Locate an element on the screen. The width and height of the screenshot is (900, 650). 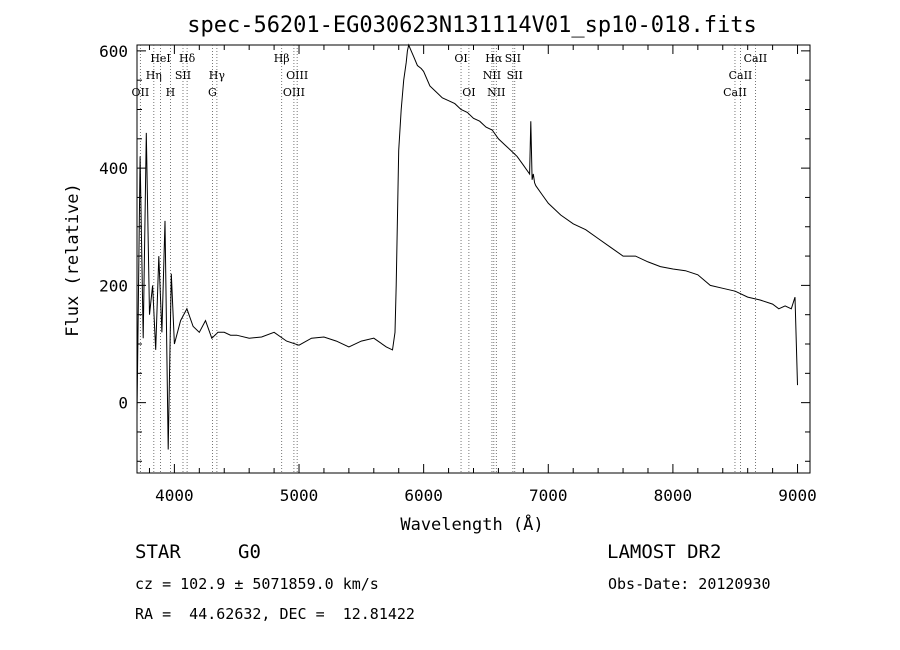
y-tick-label: 400 is located at coordinates (113, 168).